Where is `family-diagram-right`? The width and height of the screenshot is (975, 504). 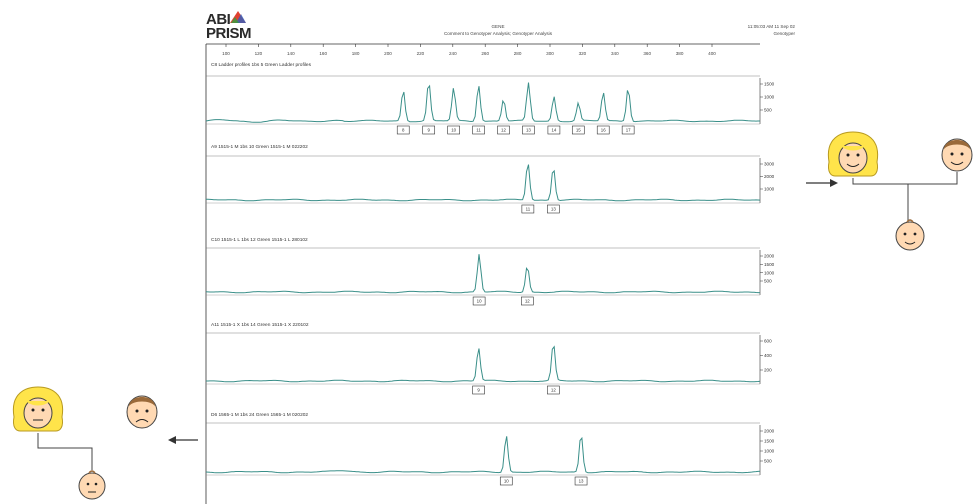 family-diagram-right is located at coordinates (889, 191).